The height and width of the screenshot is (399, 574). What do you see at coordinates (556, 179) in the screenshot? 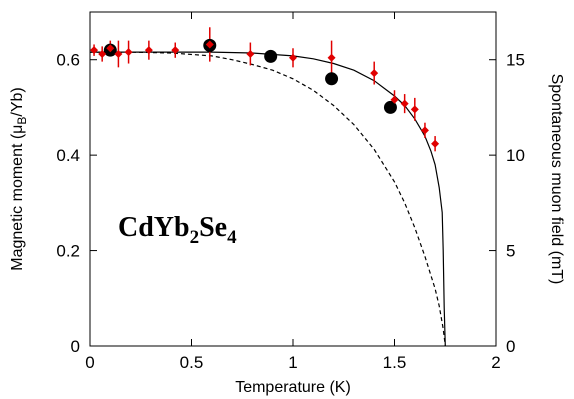
I see `y-axis-right-label: Spontaneous muon field (mT)` at bounding box center [556, 179].